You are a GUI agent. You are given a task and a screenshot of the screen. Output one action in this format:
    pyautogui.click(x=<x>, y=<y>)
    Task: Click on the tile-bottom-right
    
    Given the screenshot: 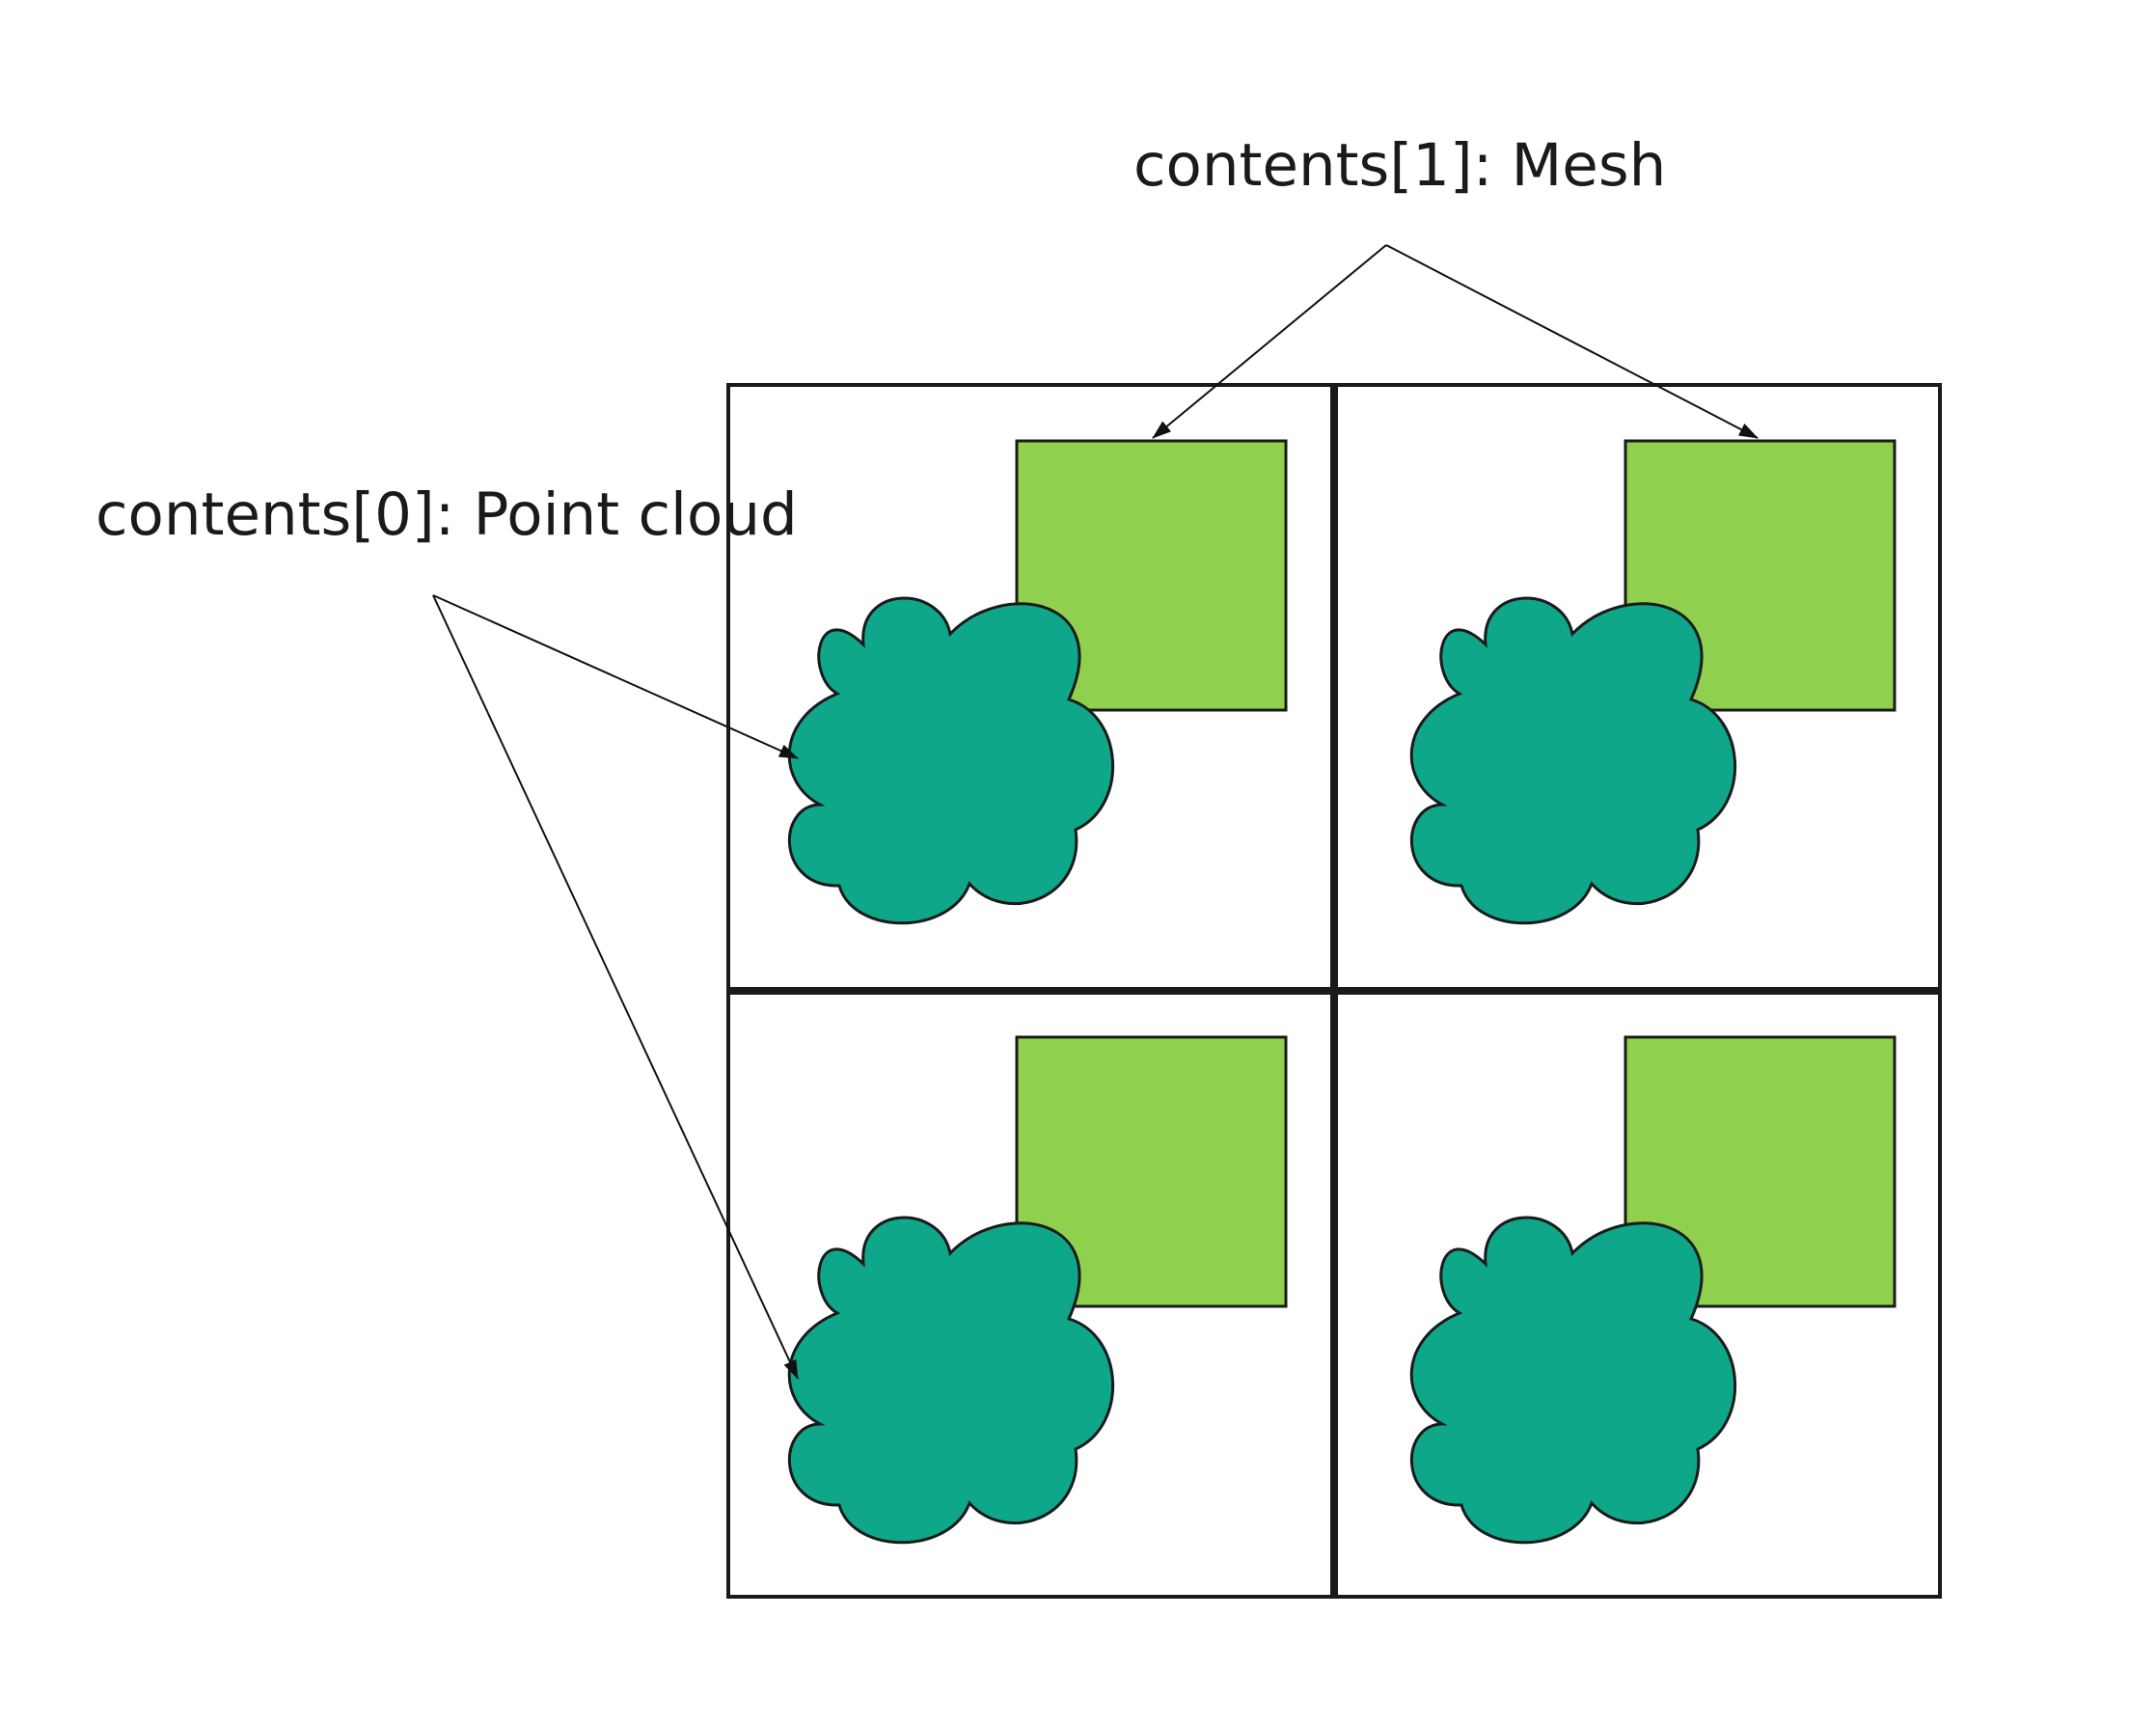 What is the action you would take?
    pyautogui.click(x=1638, y=1295)
    